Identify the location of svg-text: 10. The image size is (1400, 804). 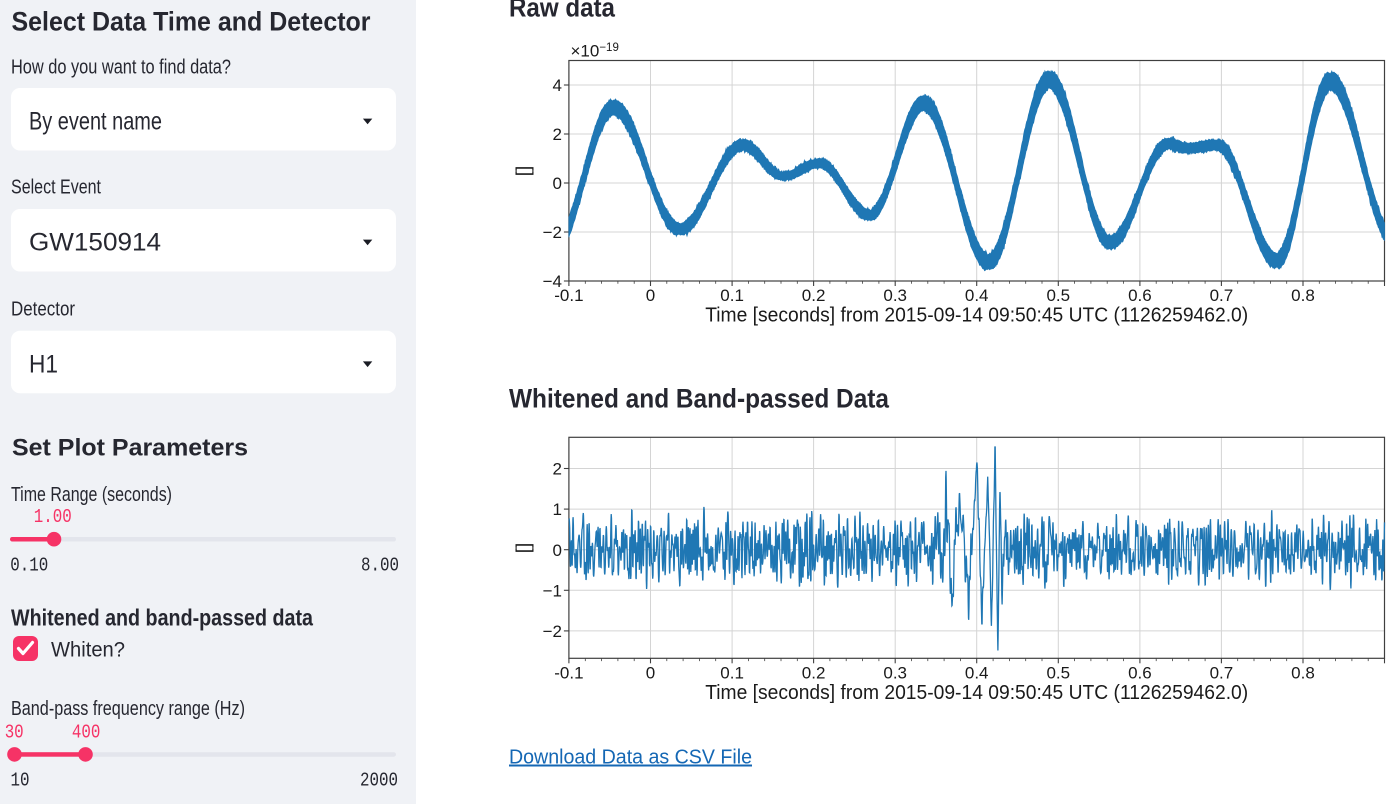
(20, 781).